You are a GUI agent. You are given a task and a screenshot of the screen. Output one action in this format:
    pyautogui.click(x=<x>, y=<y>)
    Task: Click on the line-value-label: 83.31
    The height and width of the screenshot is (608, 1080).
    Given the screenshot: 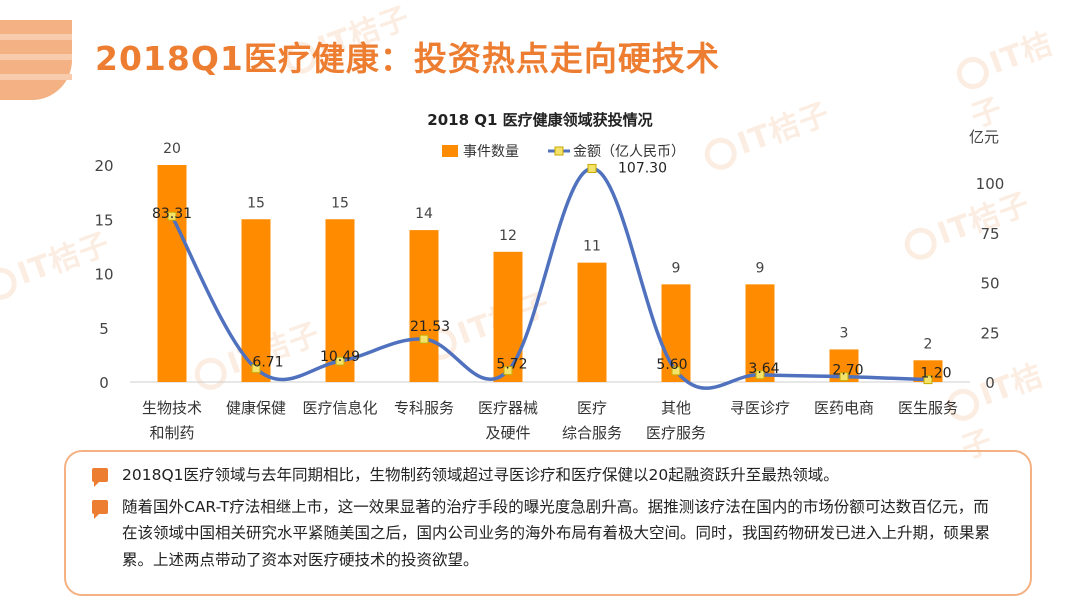 What is the action you would take?
    pyautogui.click(x=172, y=214)
    